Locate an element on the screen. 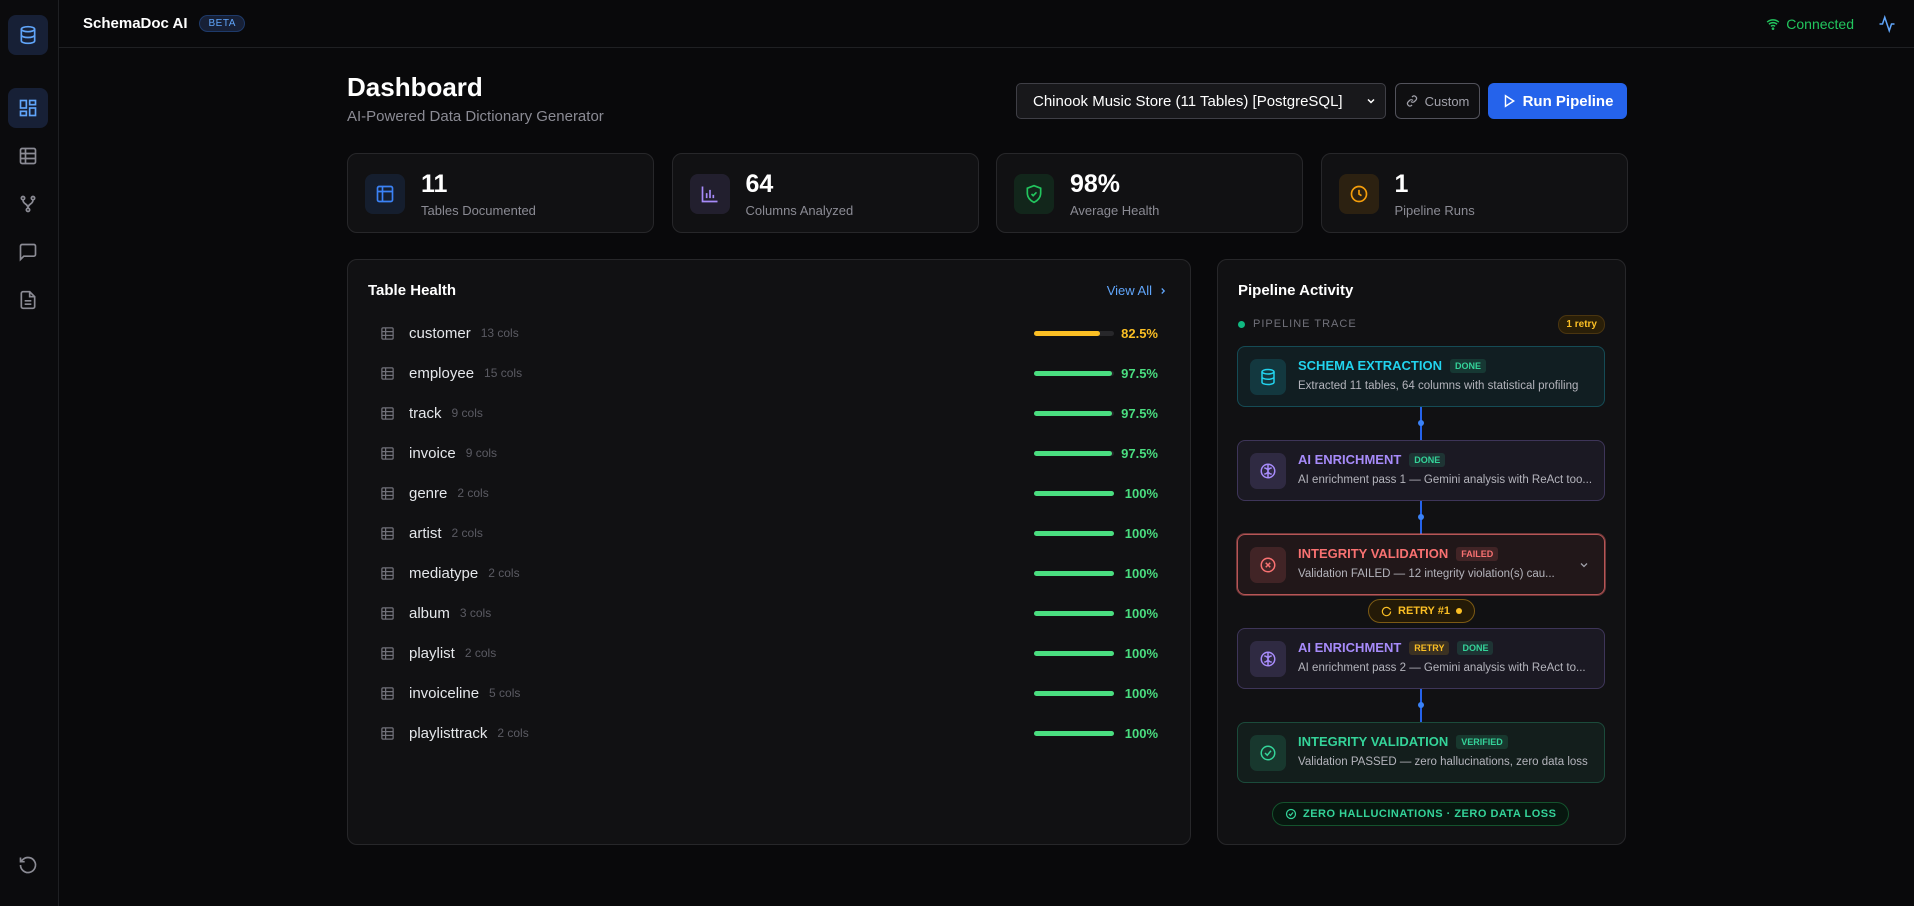 Image resolution: width=1914 pixels, height=906 pixels. topbar: SchemaDoc AI BETA Connected is located at coordinates (986, 24).